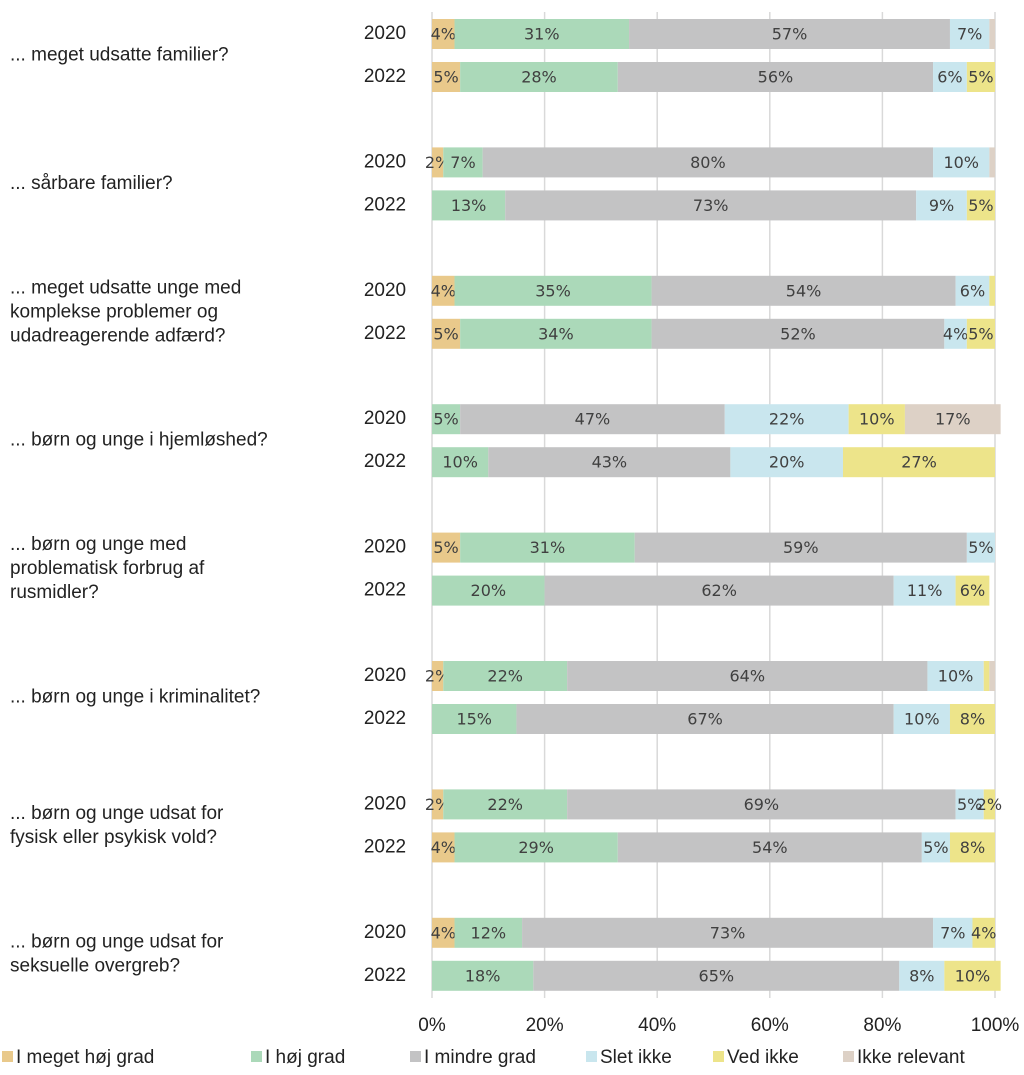  I want to click on data-label: 2%, so click(989, 804).